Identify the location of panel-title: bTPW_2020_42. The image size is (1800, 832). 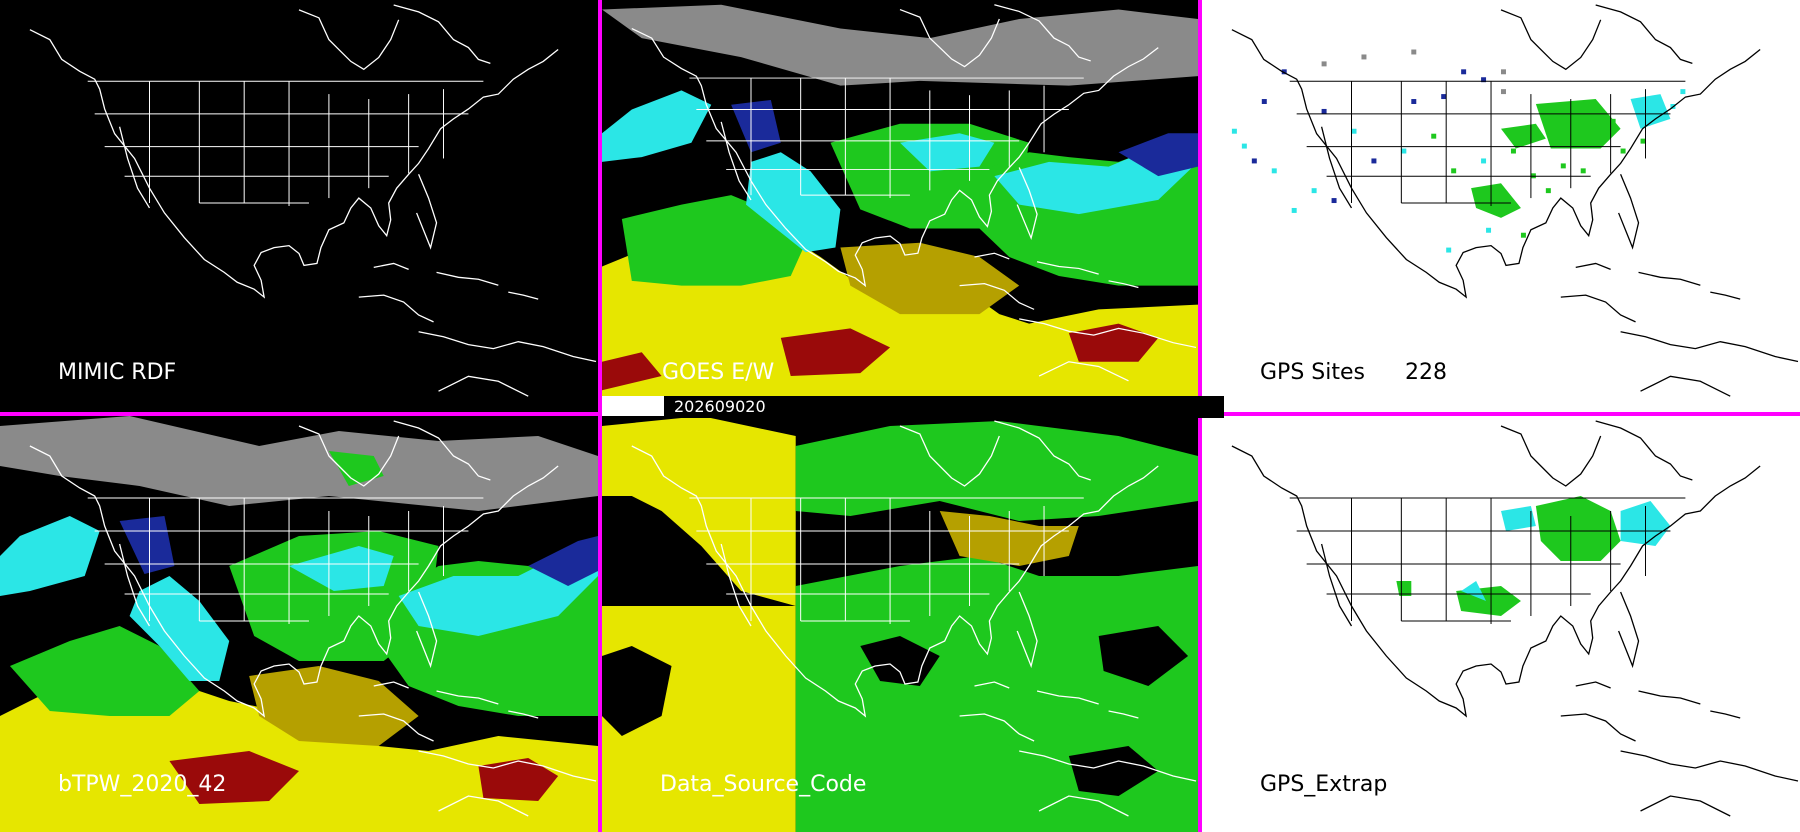
(142, 784).